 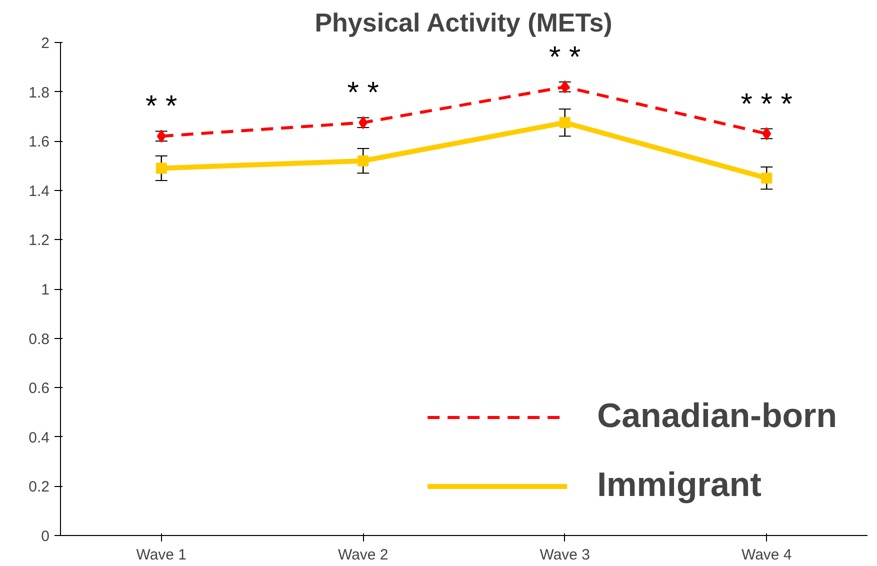 I want to click on y-tick-label: 1, so click(x=45, y=290).